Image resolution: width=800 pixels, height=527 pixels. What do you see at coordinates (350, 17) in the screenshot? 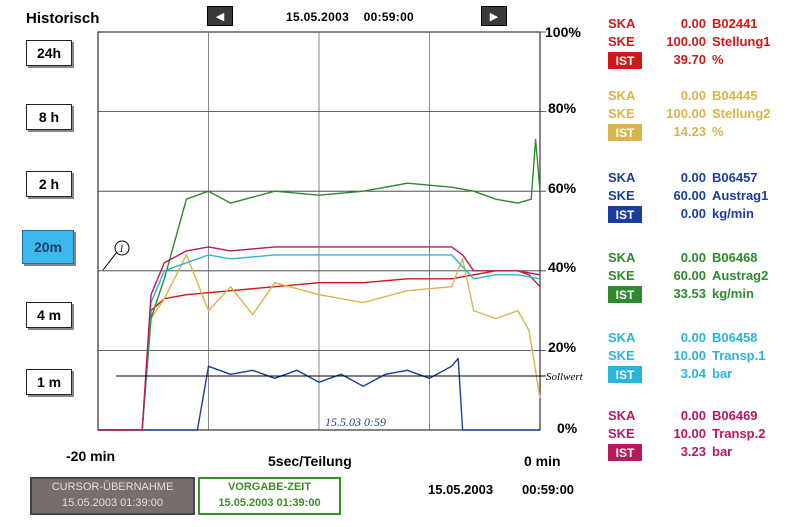
I see `header-datetime: 15.05.2003 00:59:00` at bounding box center [350, 17].